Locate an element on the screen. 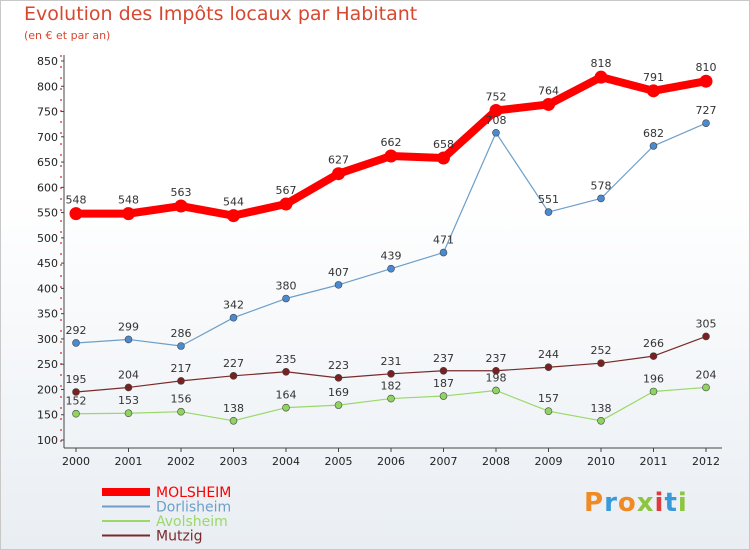 This screenshot has width=750, height=550. legend-label: MOLSHEIM is located at coordinates (193, 493).